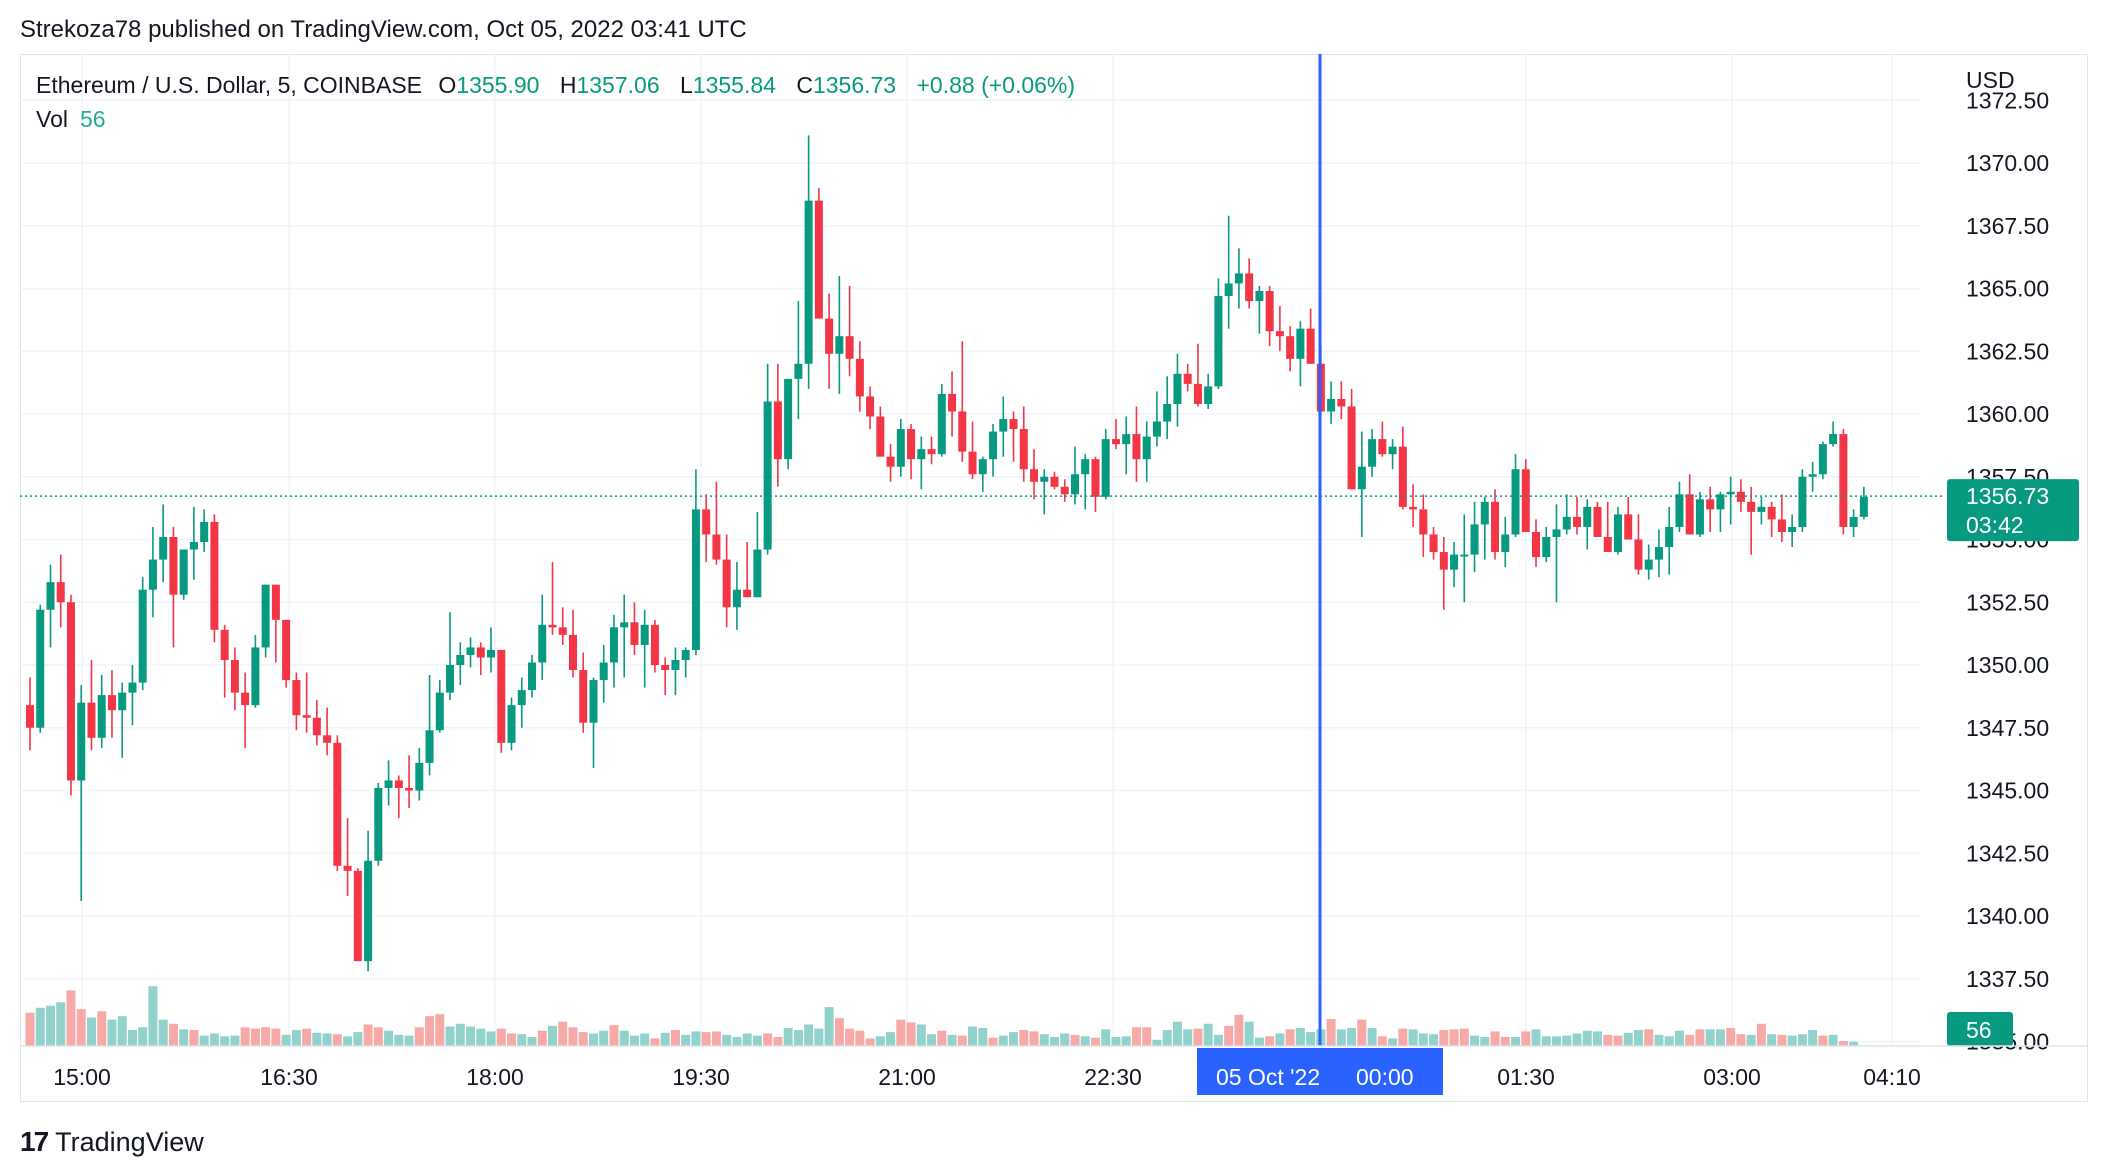 Image resolution: width=2106 pixels, height=1172 pixels. Describe the element at coordinates (112, 1142) in the screenshot. I see `tradingview-footer: 17 TradingView` at that location.